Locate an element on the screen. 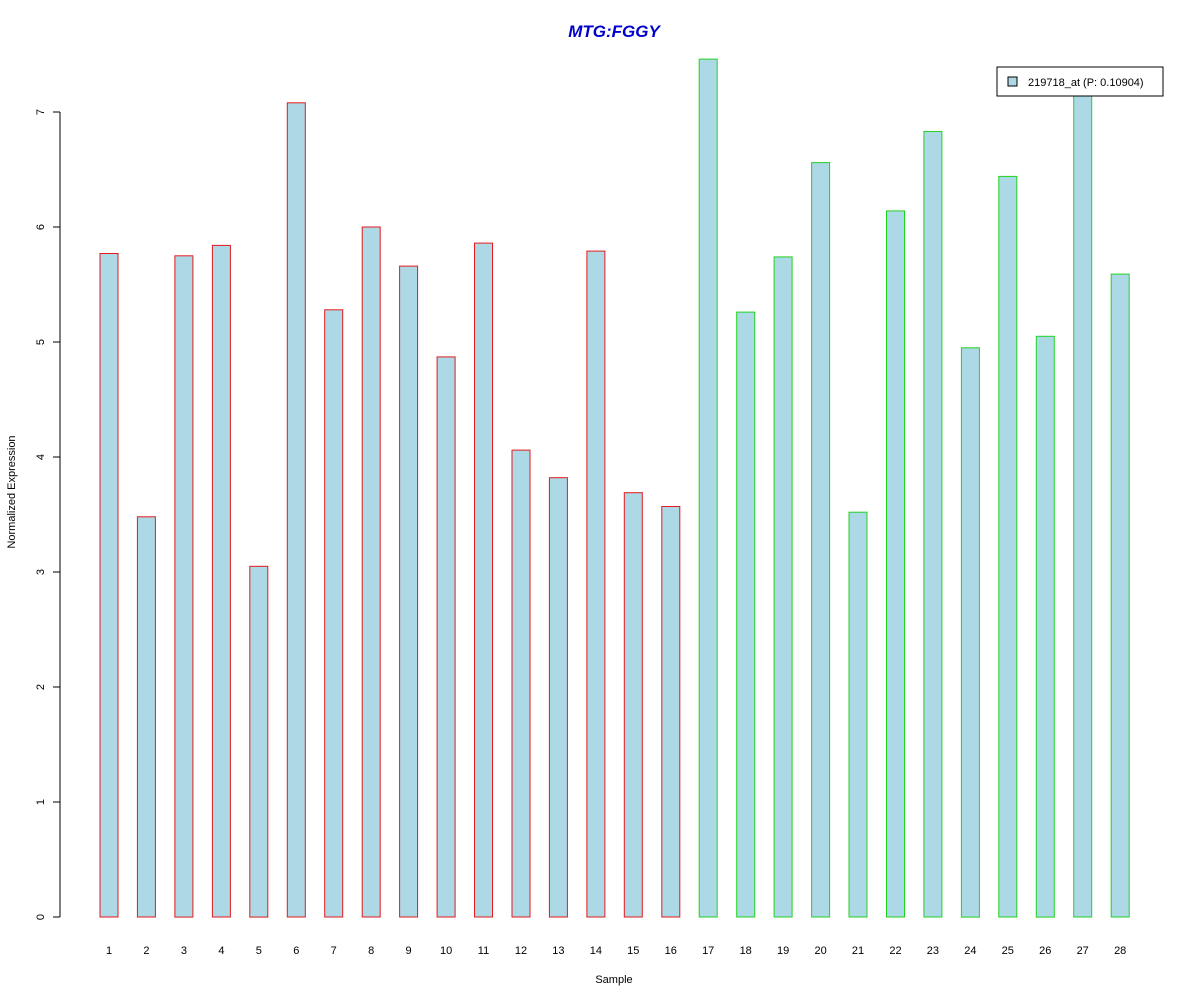  x-tick-label: 7 is located at coordinates (334, 951).